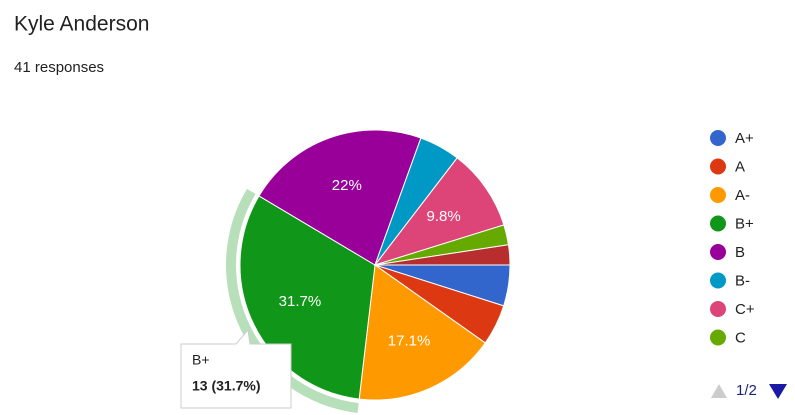  I want to click on legend-label: B-, so click(742, 280).